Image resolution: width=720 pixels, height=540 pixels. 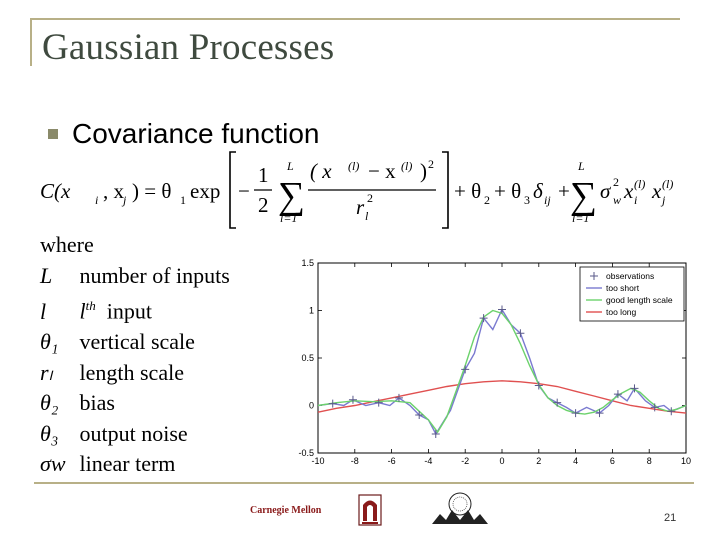 I want to click on left-bracket, so click(x=232, y=190).